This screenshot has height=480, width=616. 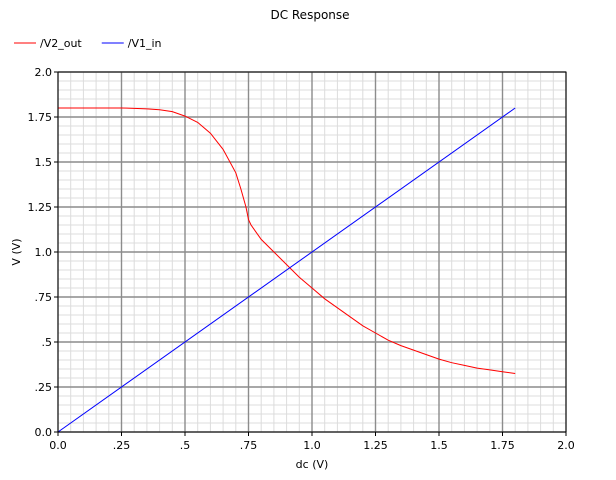 What do you see at coordinates (122, 445) in the screenshot?
I see `x-tick-label: .25` at bounding box center [122, 445].